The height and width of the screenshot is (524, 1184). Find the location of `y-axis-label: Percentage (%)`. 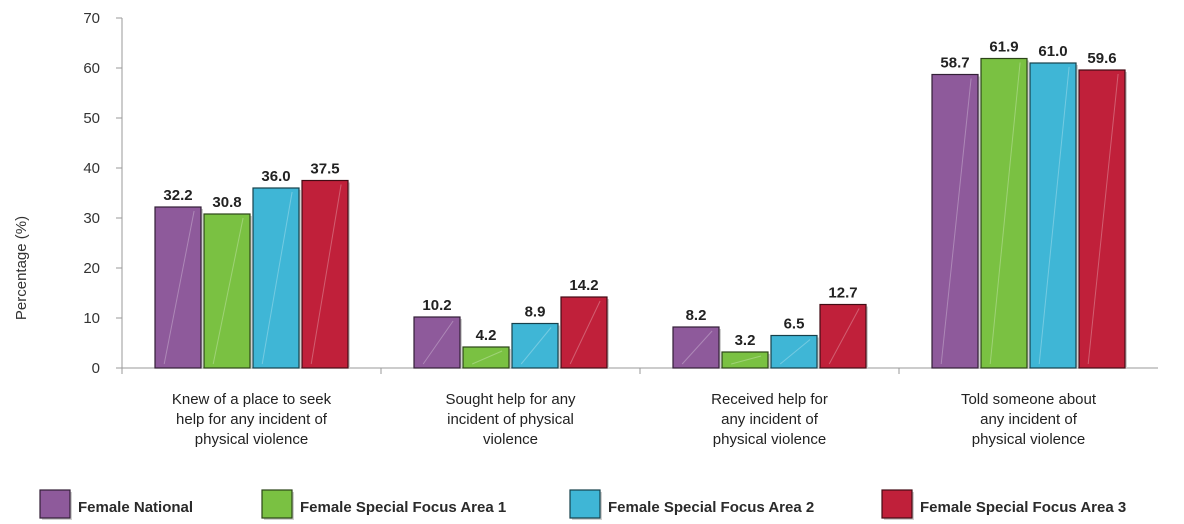

y-axis-label: Percentage (%) is located at coordinates (21, 268).